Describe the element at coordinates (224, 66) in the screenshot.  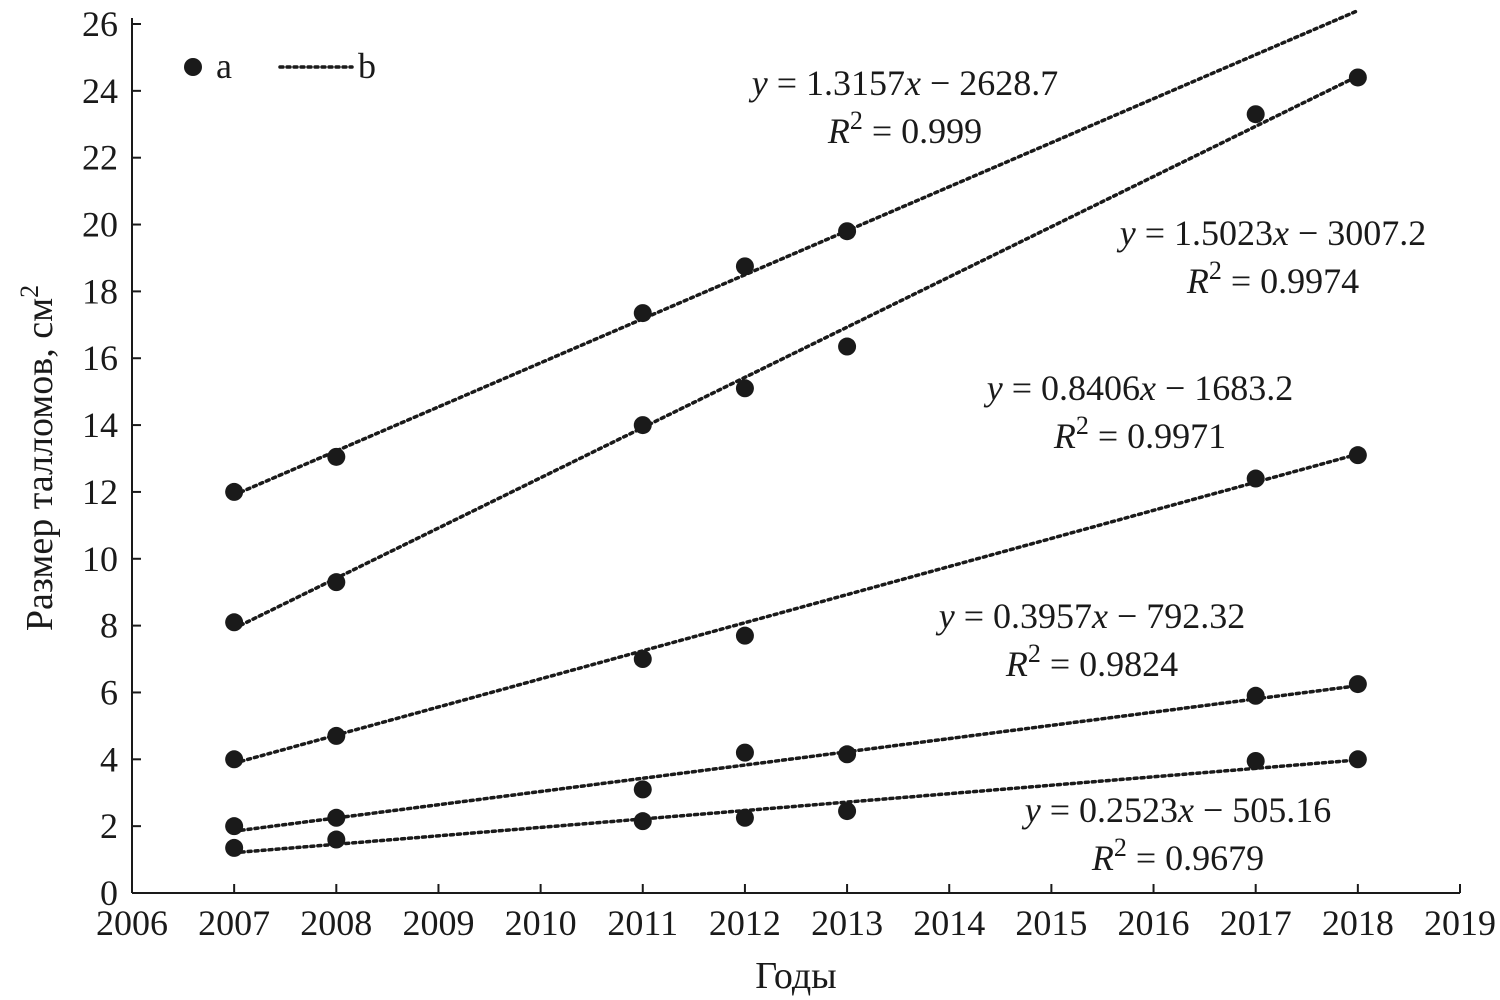
I see `legend-label: a` at that location.